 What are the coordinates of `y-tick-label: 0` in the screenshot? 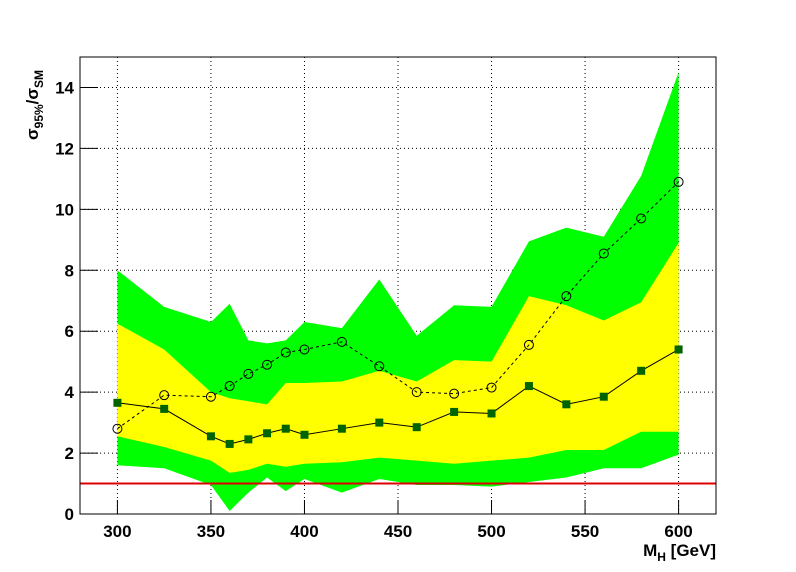 It's located at (69, 514).